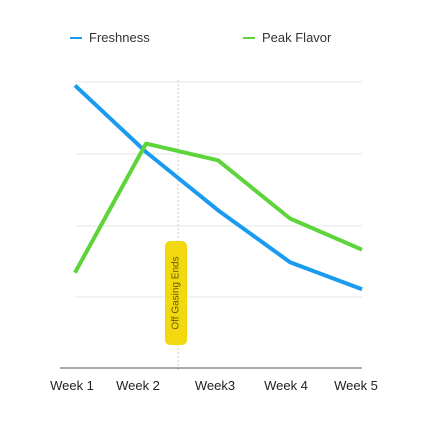 The image size is (438, 438). I want to click on x-tick-label: Week 1, so click(72, 385).